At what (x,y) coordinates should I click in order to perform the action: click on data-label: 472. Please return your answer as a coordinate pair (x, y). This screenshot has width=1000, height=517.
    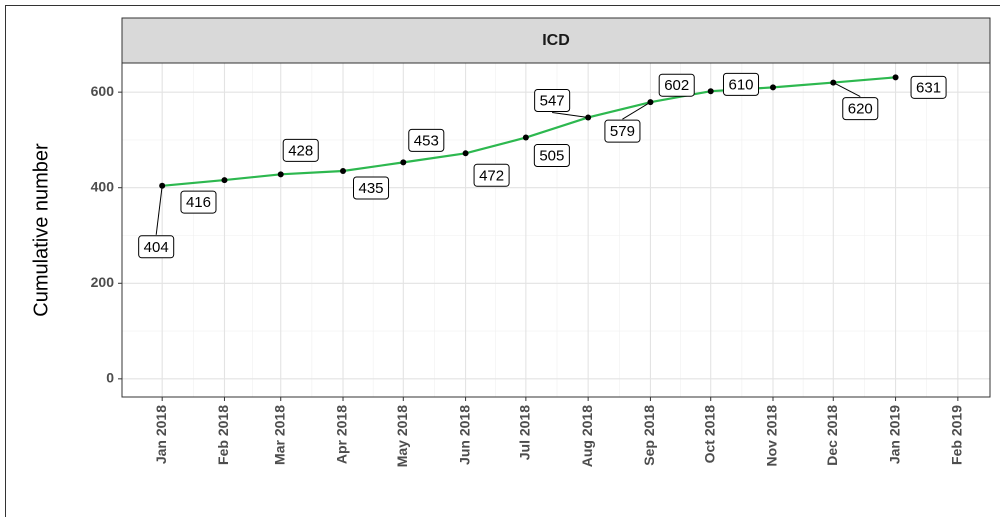
    Looking at the image, I should click on (491, 175).